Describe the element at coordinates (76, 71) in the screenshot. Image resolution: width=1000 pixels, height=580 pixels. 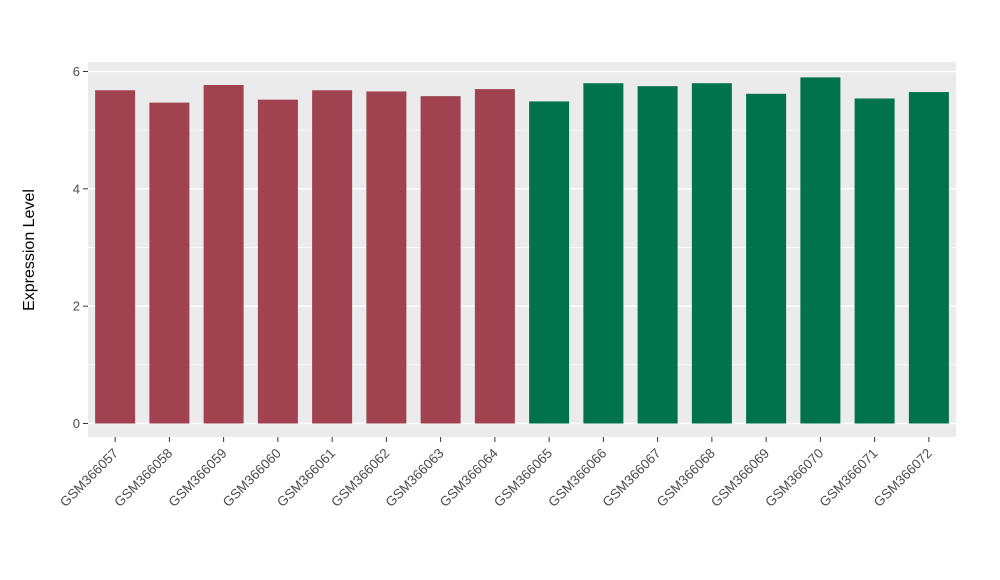
I see `y-tick-label: 6` at that location.